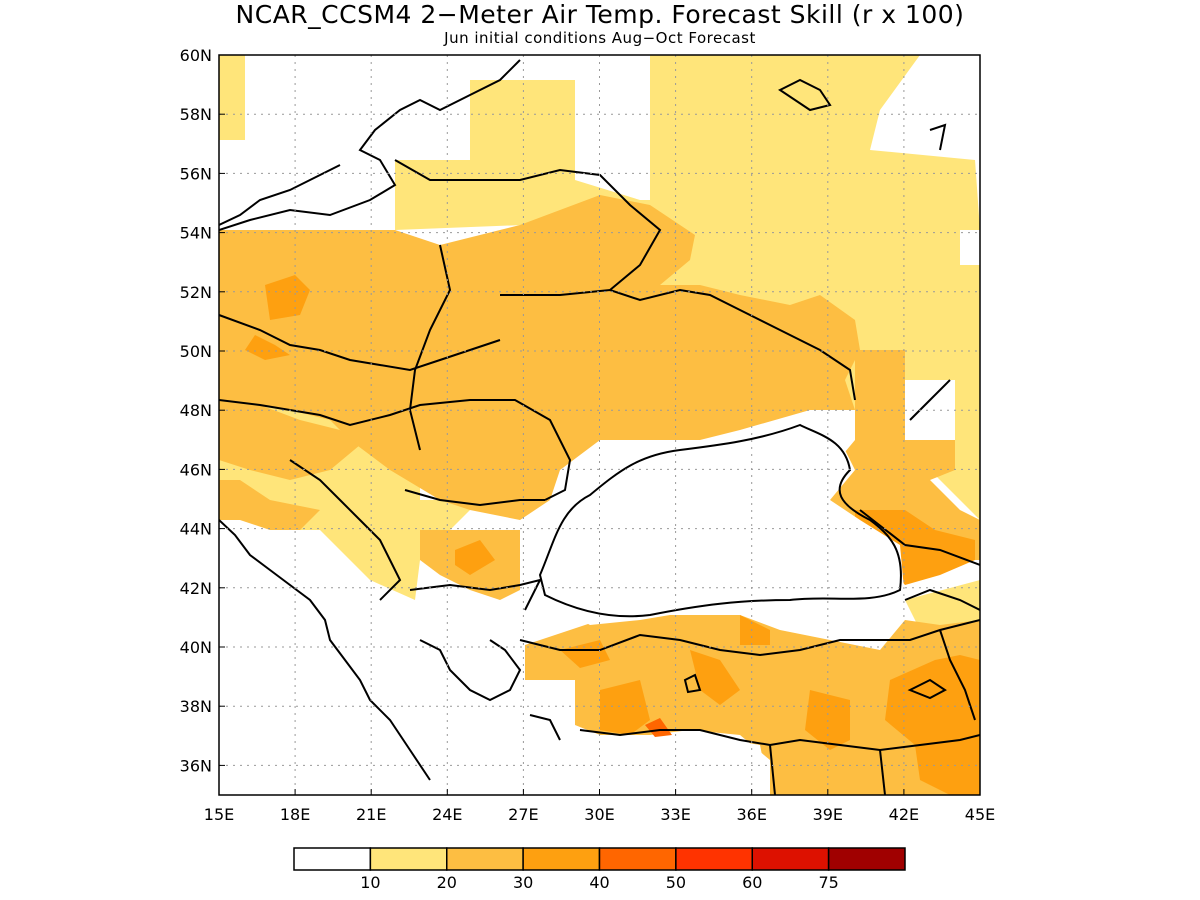  I want to click on x-tick-label: 18E, so click(295, 814).